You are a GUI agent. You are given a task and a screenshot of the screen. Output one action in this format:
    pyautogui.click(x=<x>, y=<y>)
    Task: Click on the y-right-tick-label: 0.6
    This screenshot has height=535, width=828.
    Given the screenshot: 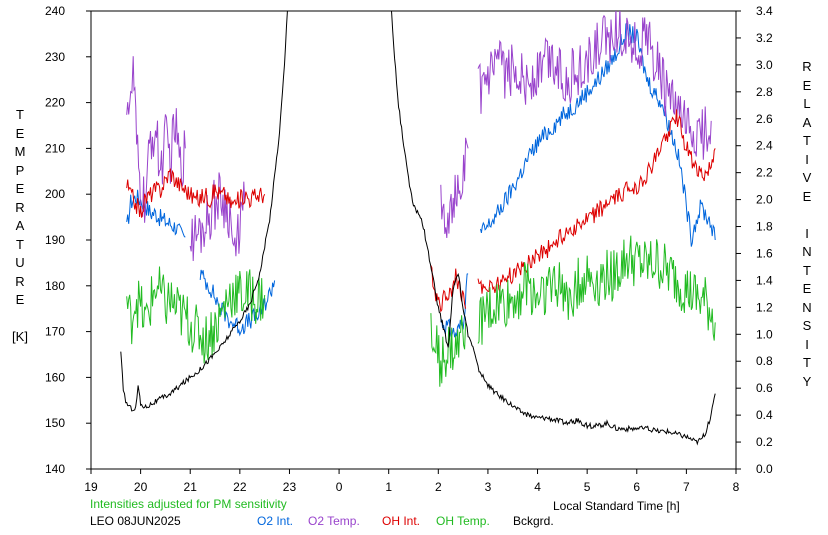 What is the action you would take?
    pyautogui.click(x=764, y=388)
    